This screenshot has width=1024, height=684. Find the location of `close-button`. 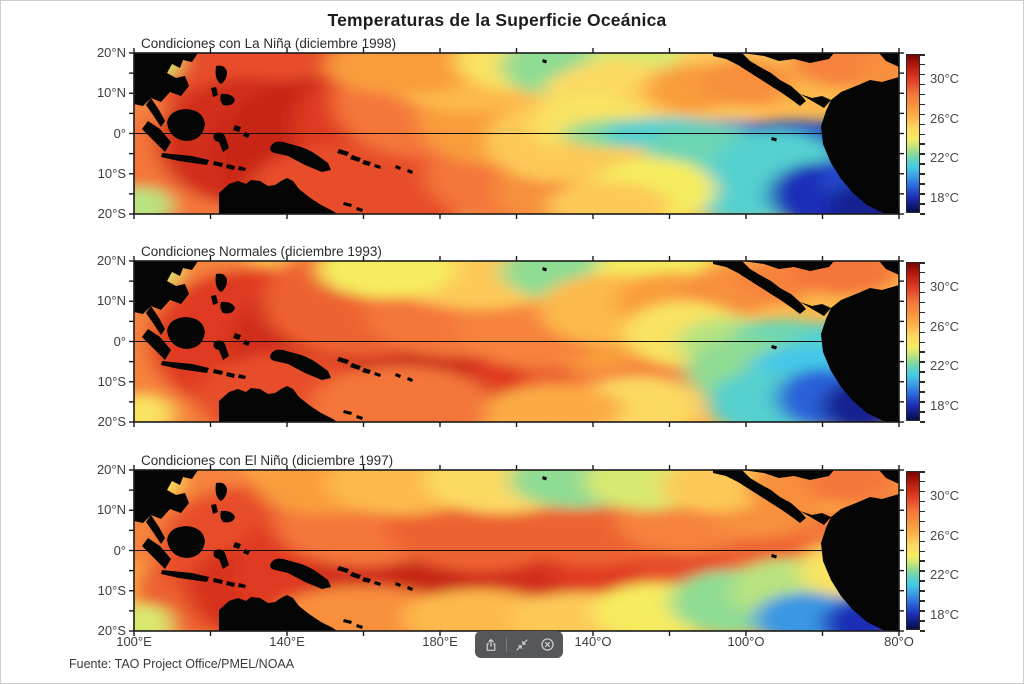

close-button is located at coordinates (547, 645).